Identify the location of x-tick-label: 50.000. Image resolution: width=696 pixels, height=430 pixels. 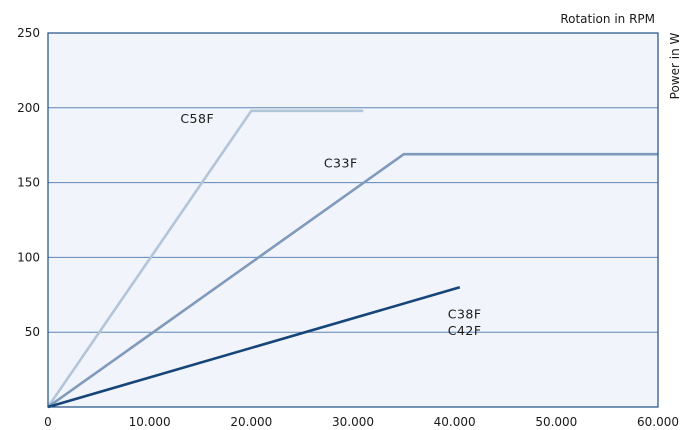
(556, 422).